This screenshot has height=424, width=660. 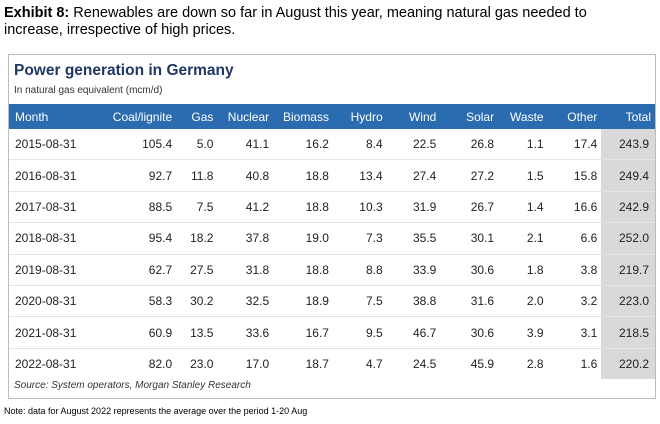 What do you see at coordinates (523, 301) in the screenshot?
I see `table-cell: 2.0` at bounding box center [523, 301].